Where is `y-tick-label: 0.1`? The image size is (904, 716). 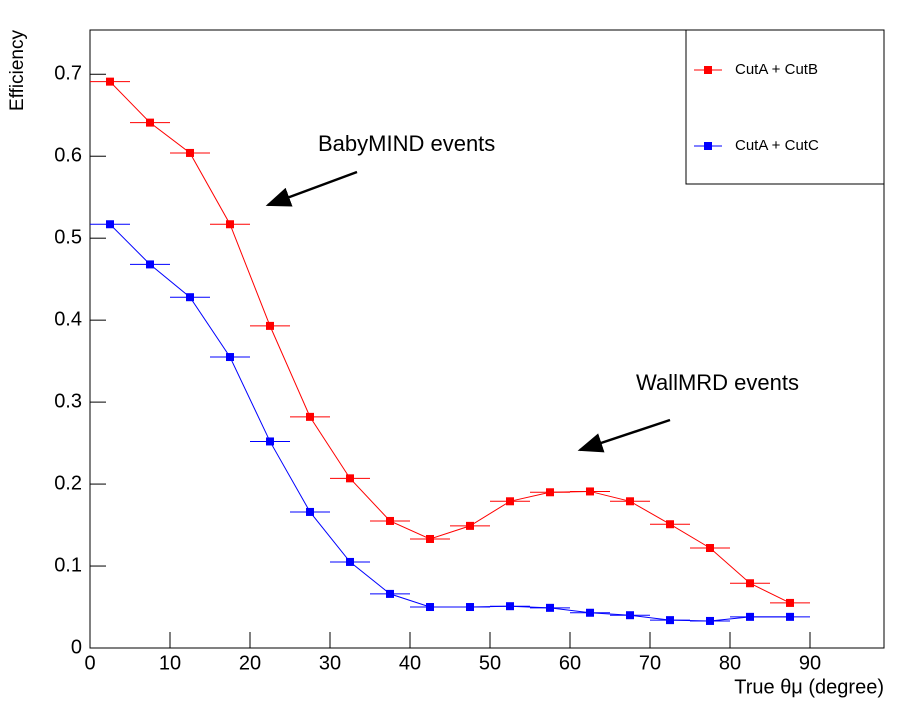 y-tick-label: 0.1 is located at coordinates (68, 565).